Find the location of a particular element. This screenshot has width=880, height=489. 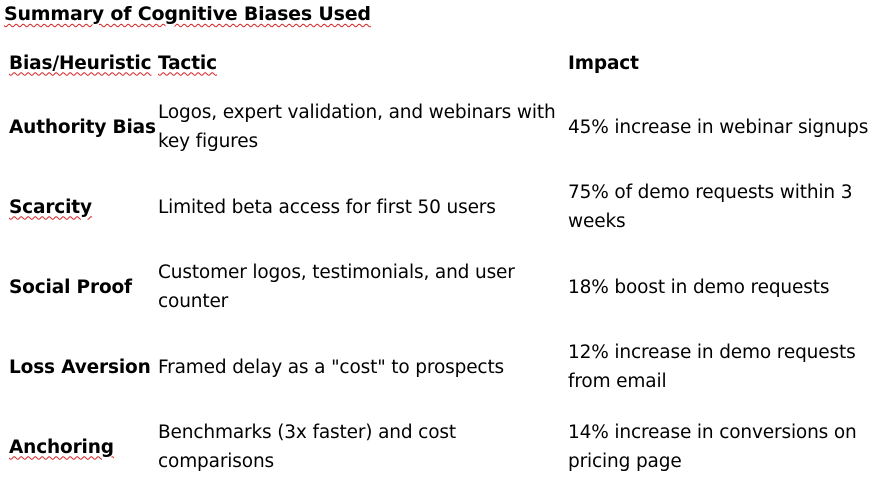

bias-cell: Anchoring is located at coordinates (61, 447).